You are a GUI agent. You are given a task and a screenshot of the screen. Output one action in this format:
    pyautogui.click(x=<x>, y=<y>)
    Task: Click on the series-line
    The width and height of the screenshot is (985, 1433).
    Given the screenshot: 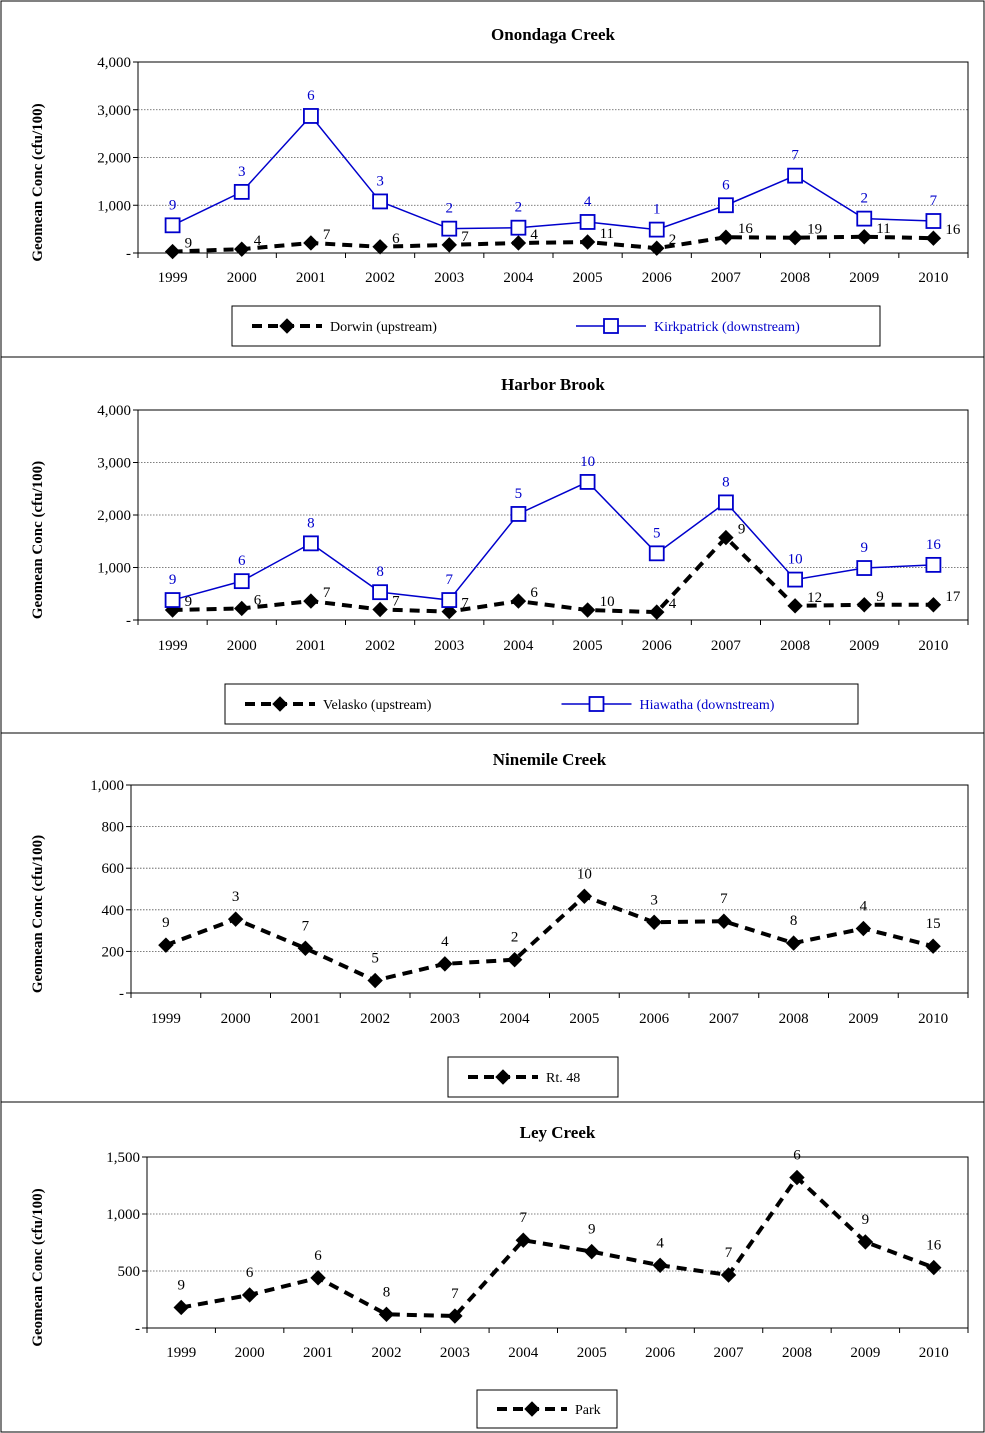 What is the action you would take?
    pyautogui.click(x=553, y=172)
    